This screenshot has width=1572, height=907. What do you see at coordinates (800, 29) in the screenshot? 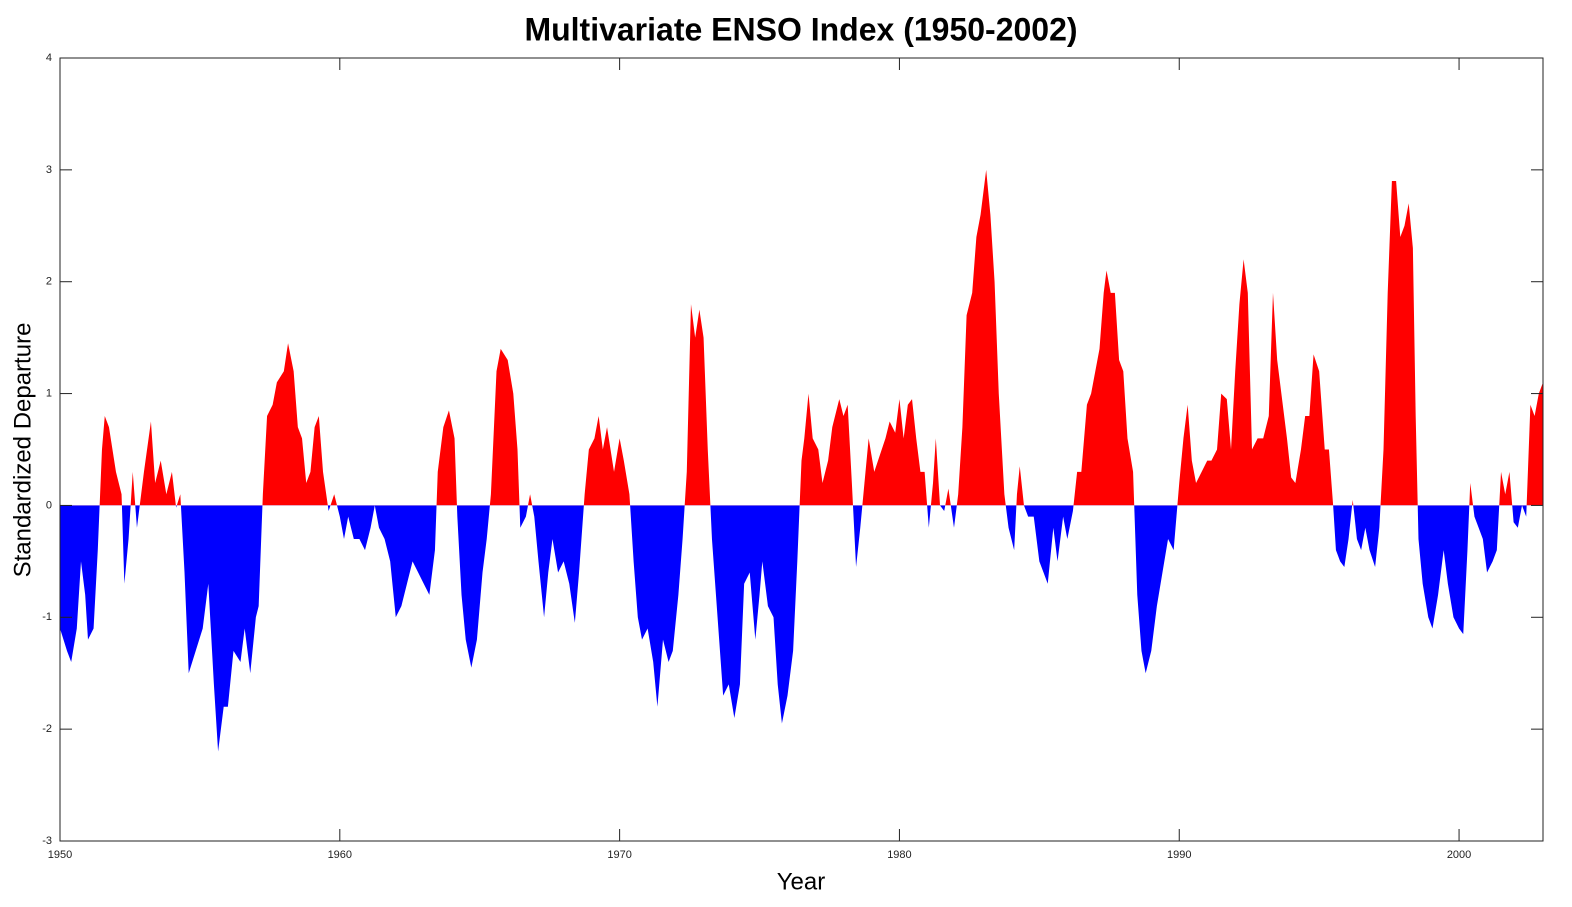
I see `chart-title: Multivariate ENSO Index (1950-2002)` at bounding box center [800, 29].